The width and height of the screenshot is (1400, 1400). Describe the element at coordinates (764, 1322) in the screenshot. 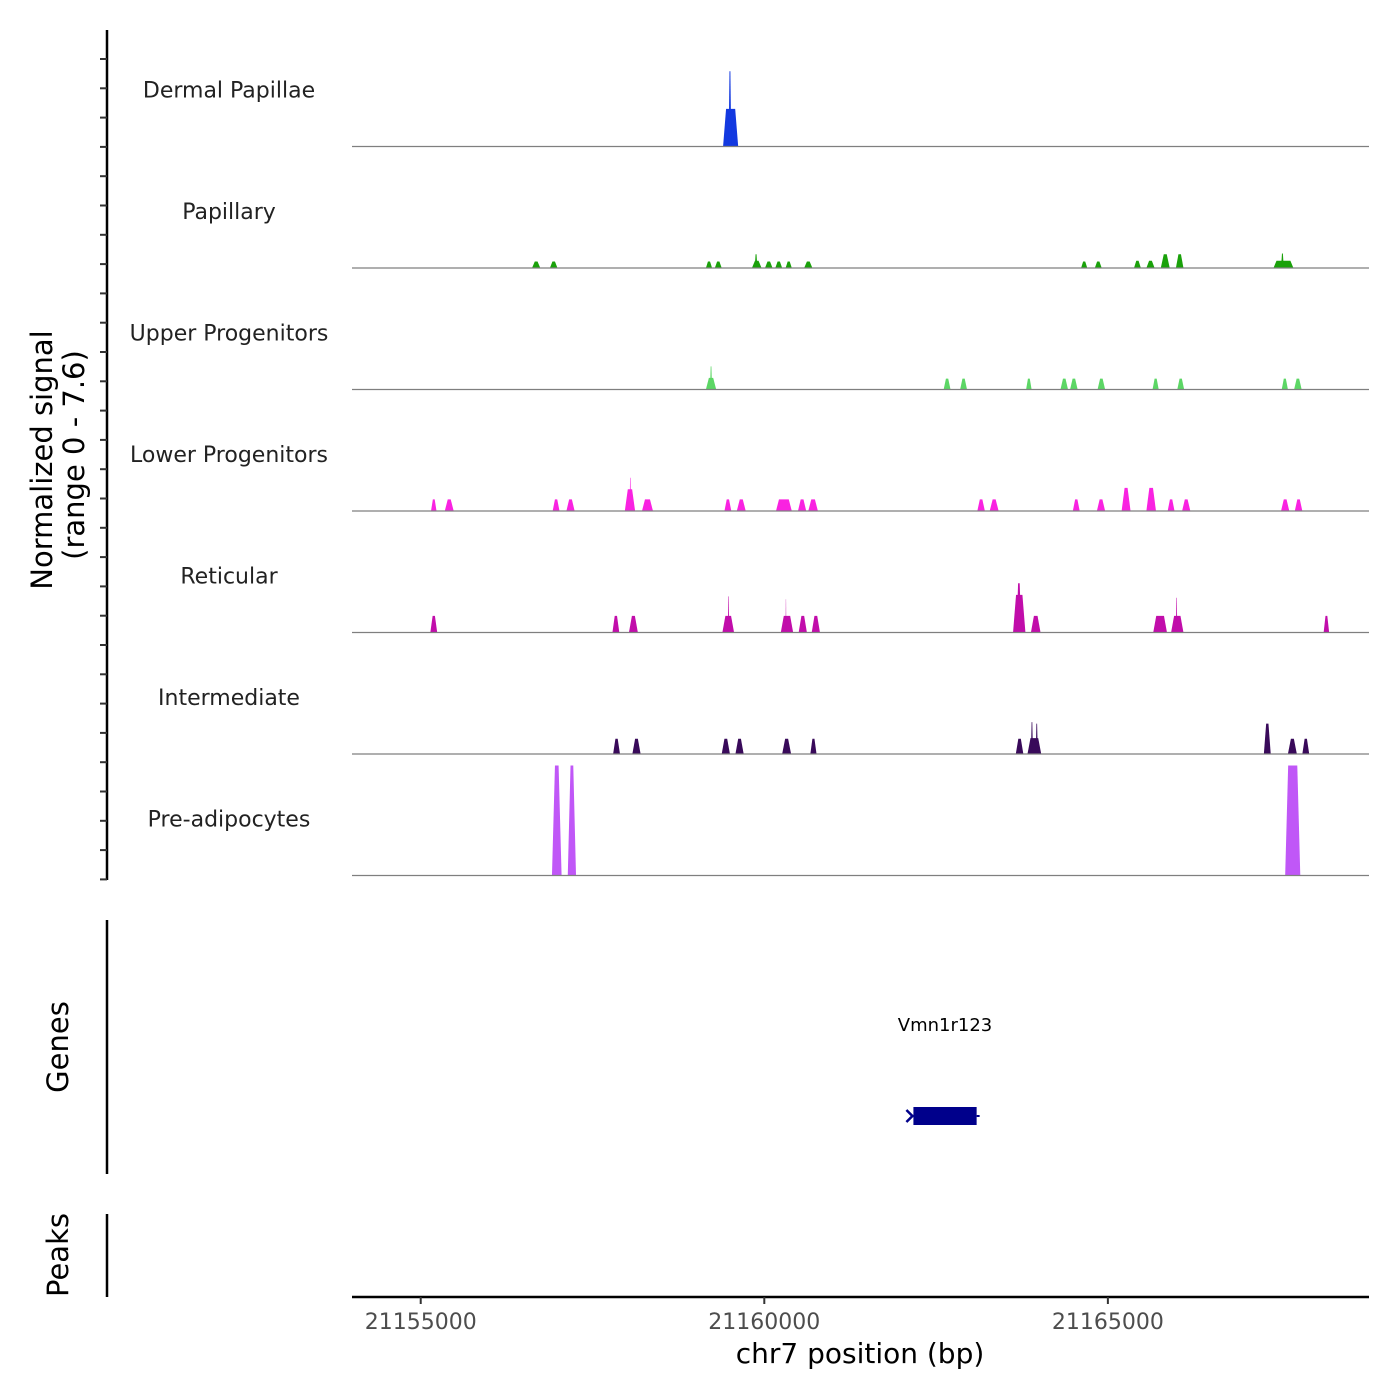

I see `x-tick-label: 21160000` at that location.